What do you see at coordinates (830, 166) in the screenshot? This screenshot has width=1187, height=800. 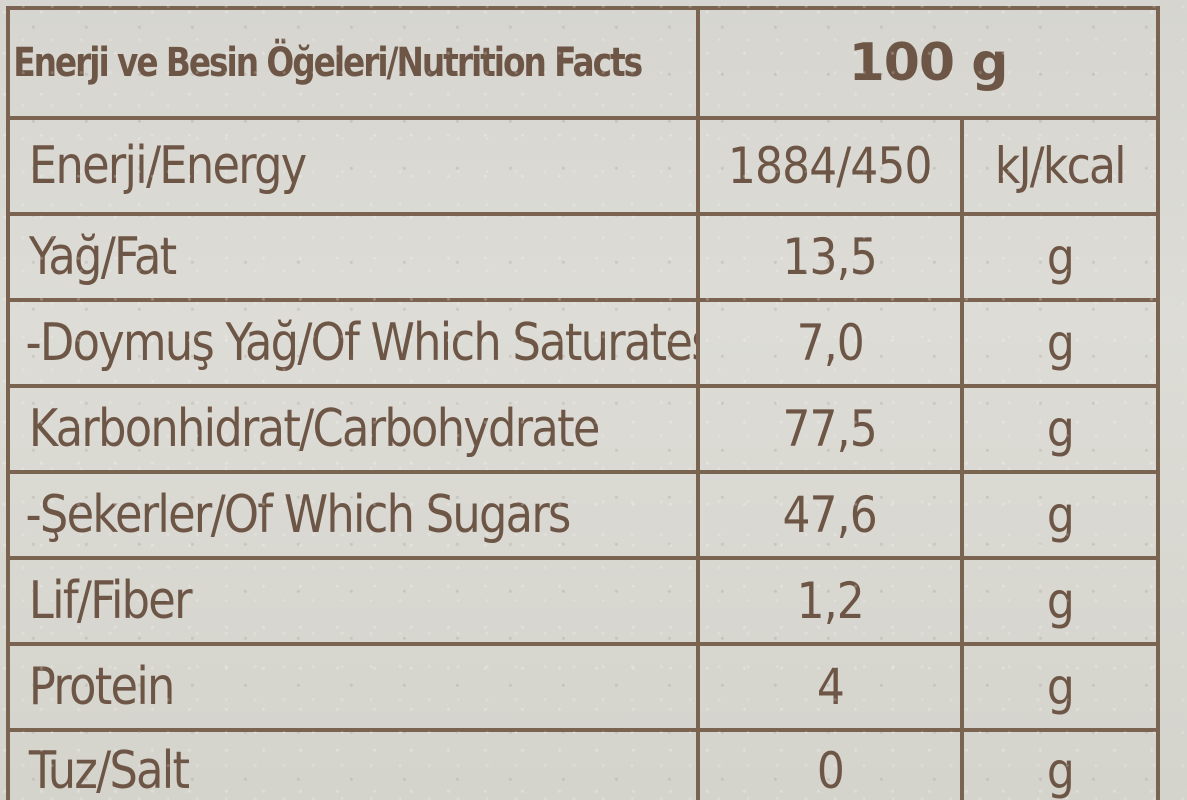 I see `nutrient-value: 1884/450` at bounding box center [830, 166].